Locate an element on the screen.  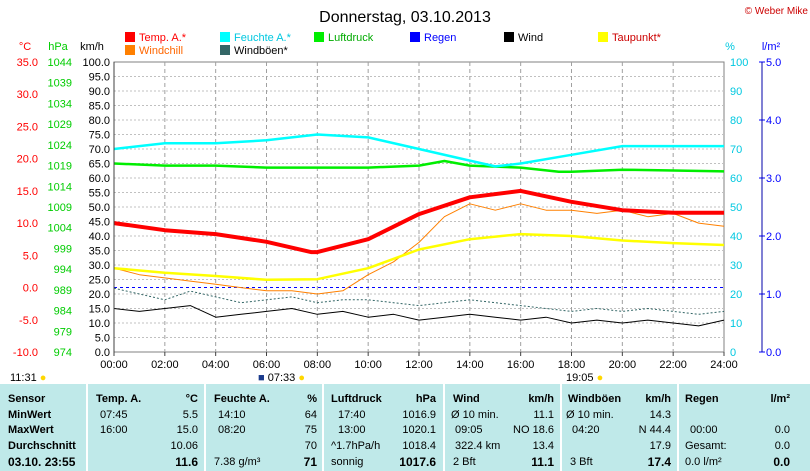
x-tick-label: 04:00 is located at coordinates (216, 365).